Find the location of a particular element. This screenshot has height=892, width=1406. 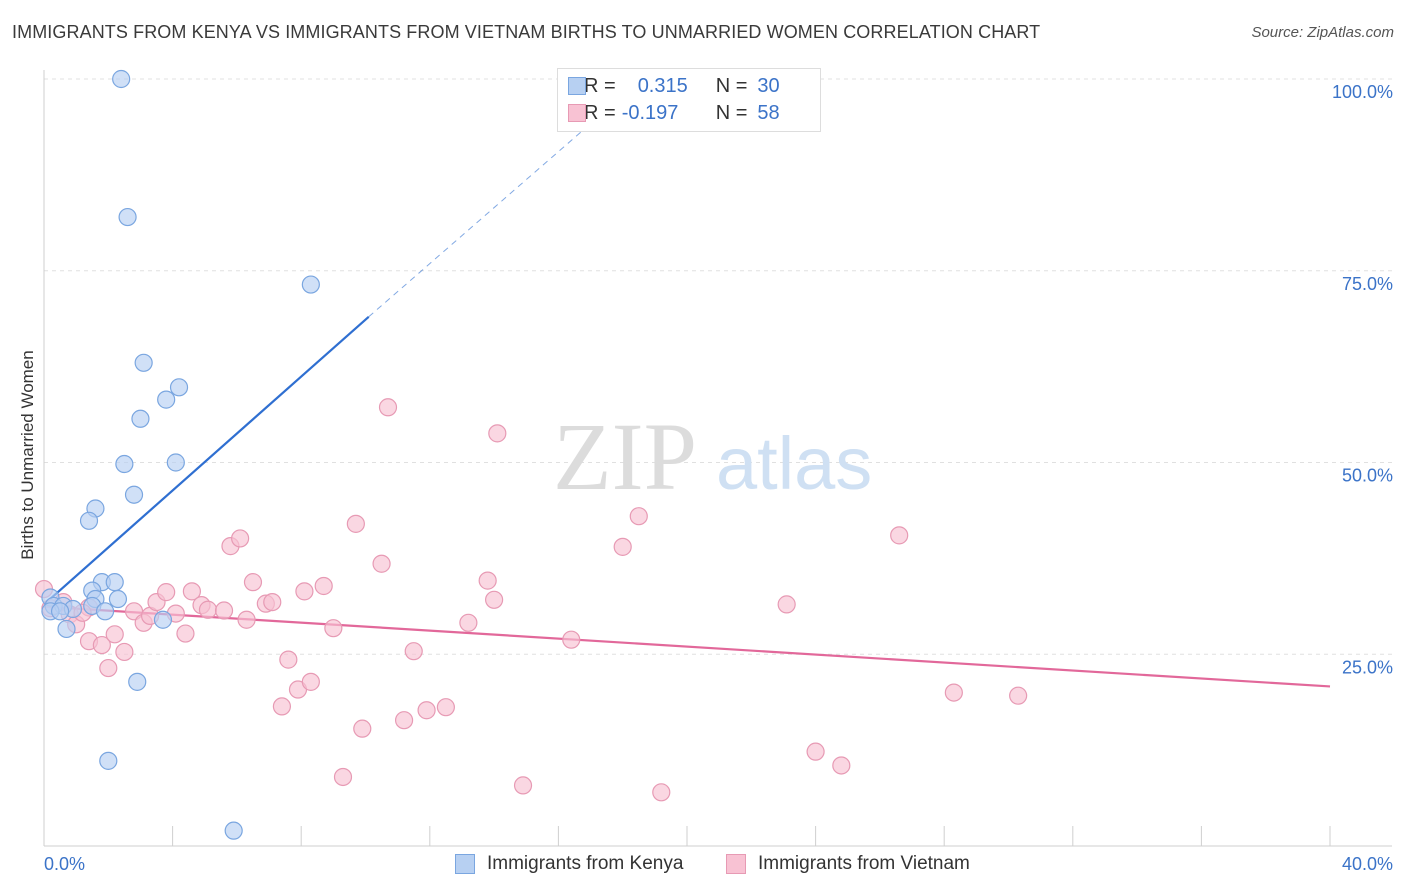

vietnam-n-value: 58 is located at coordinates (768, 112).